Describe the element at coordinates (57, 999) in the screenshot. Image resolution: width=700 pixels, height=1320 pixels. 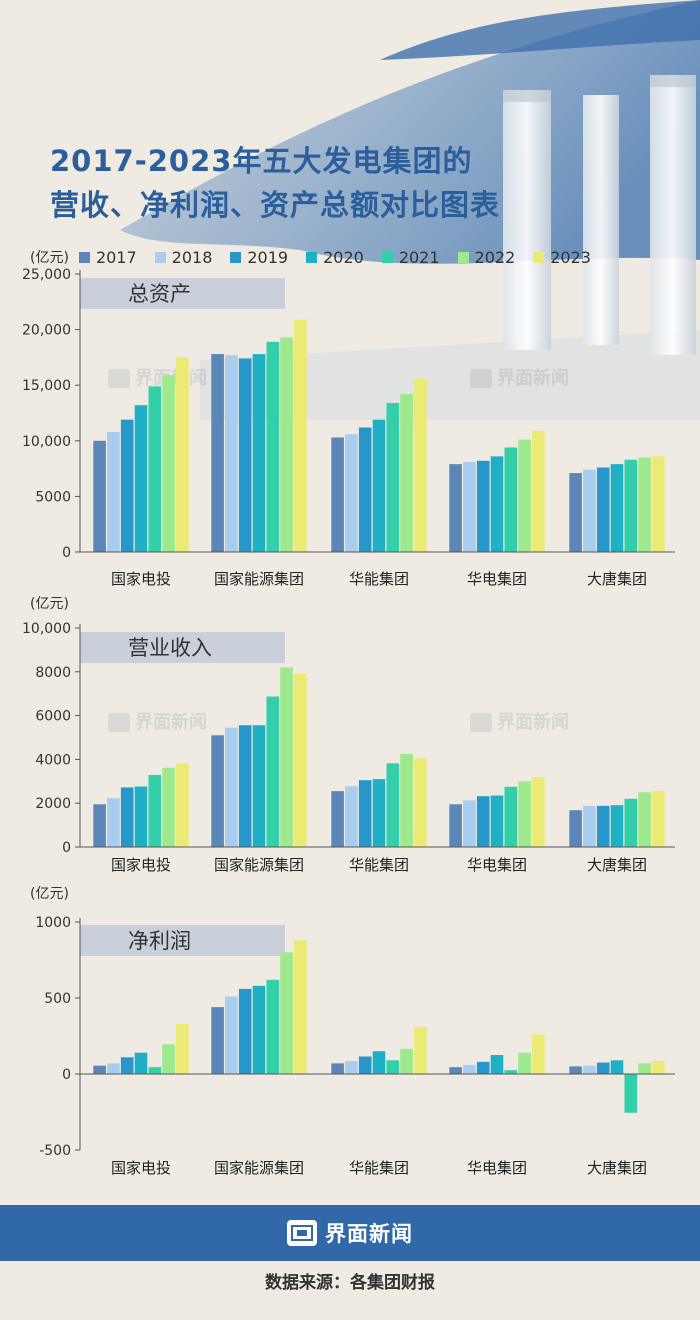
I see `y-tick-label: 500` at that location.